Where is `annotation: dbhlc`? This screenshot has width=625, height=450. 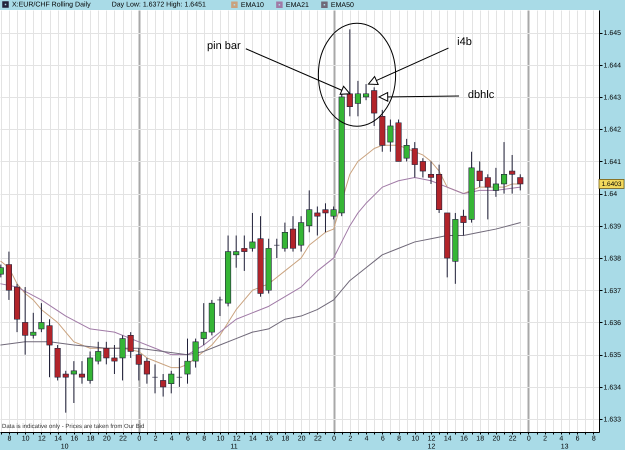 annotation: dbhlc is located at coordinates (481, 94).